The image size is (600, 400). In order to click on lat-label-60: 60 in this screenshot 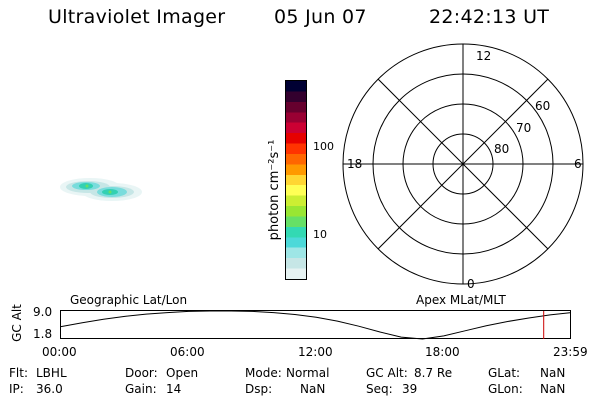, I will do `click(542, 106)`.